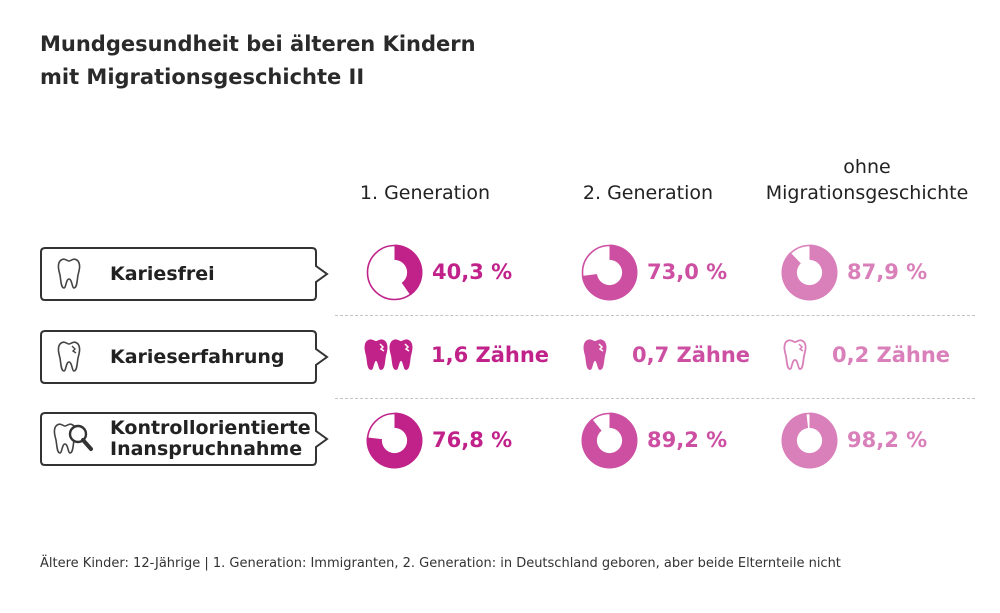  What do you see at coordinates (887, 440) in the screenshot?
I see `value-label: 98,2 %` at bounding box center [887, 440].